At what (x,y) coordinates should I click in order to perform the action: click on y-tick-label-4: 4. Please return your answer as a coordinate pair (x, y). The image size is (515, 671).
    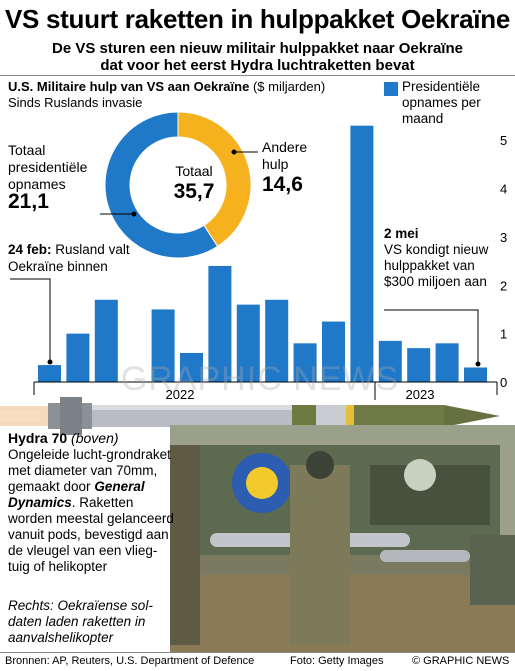
    Looking at the image, I should click on (503, 189).